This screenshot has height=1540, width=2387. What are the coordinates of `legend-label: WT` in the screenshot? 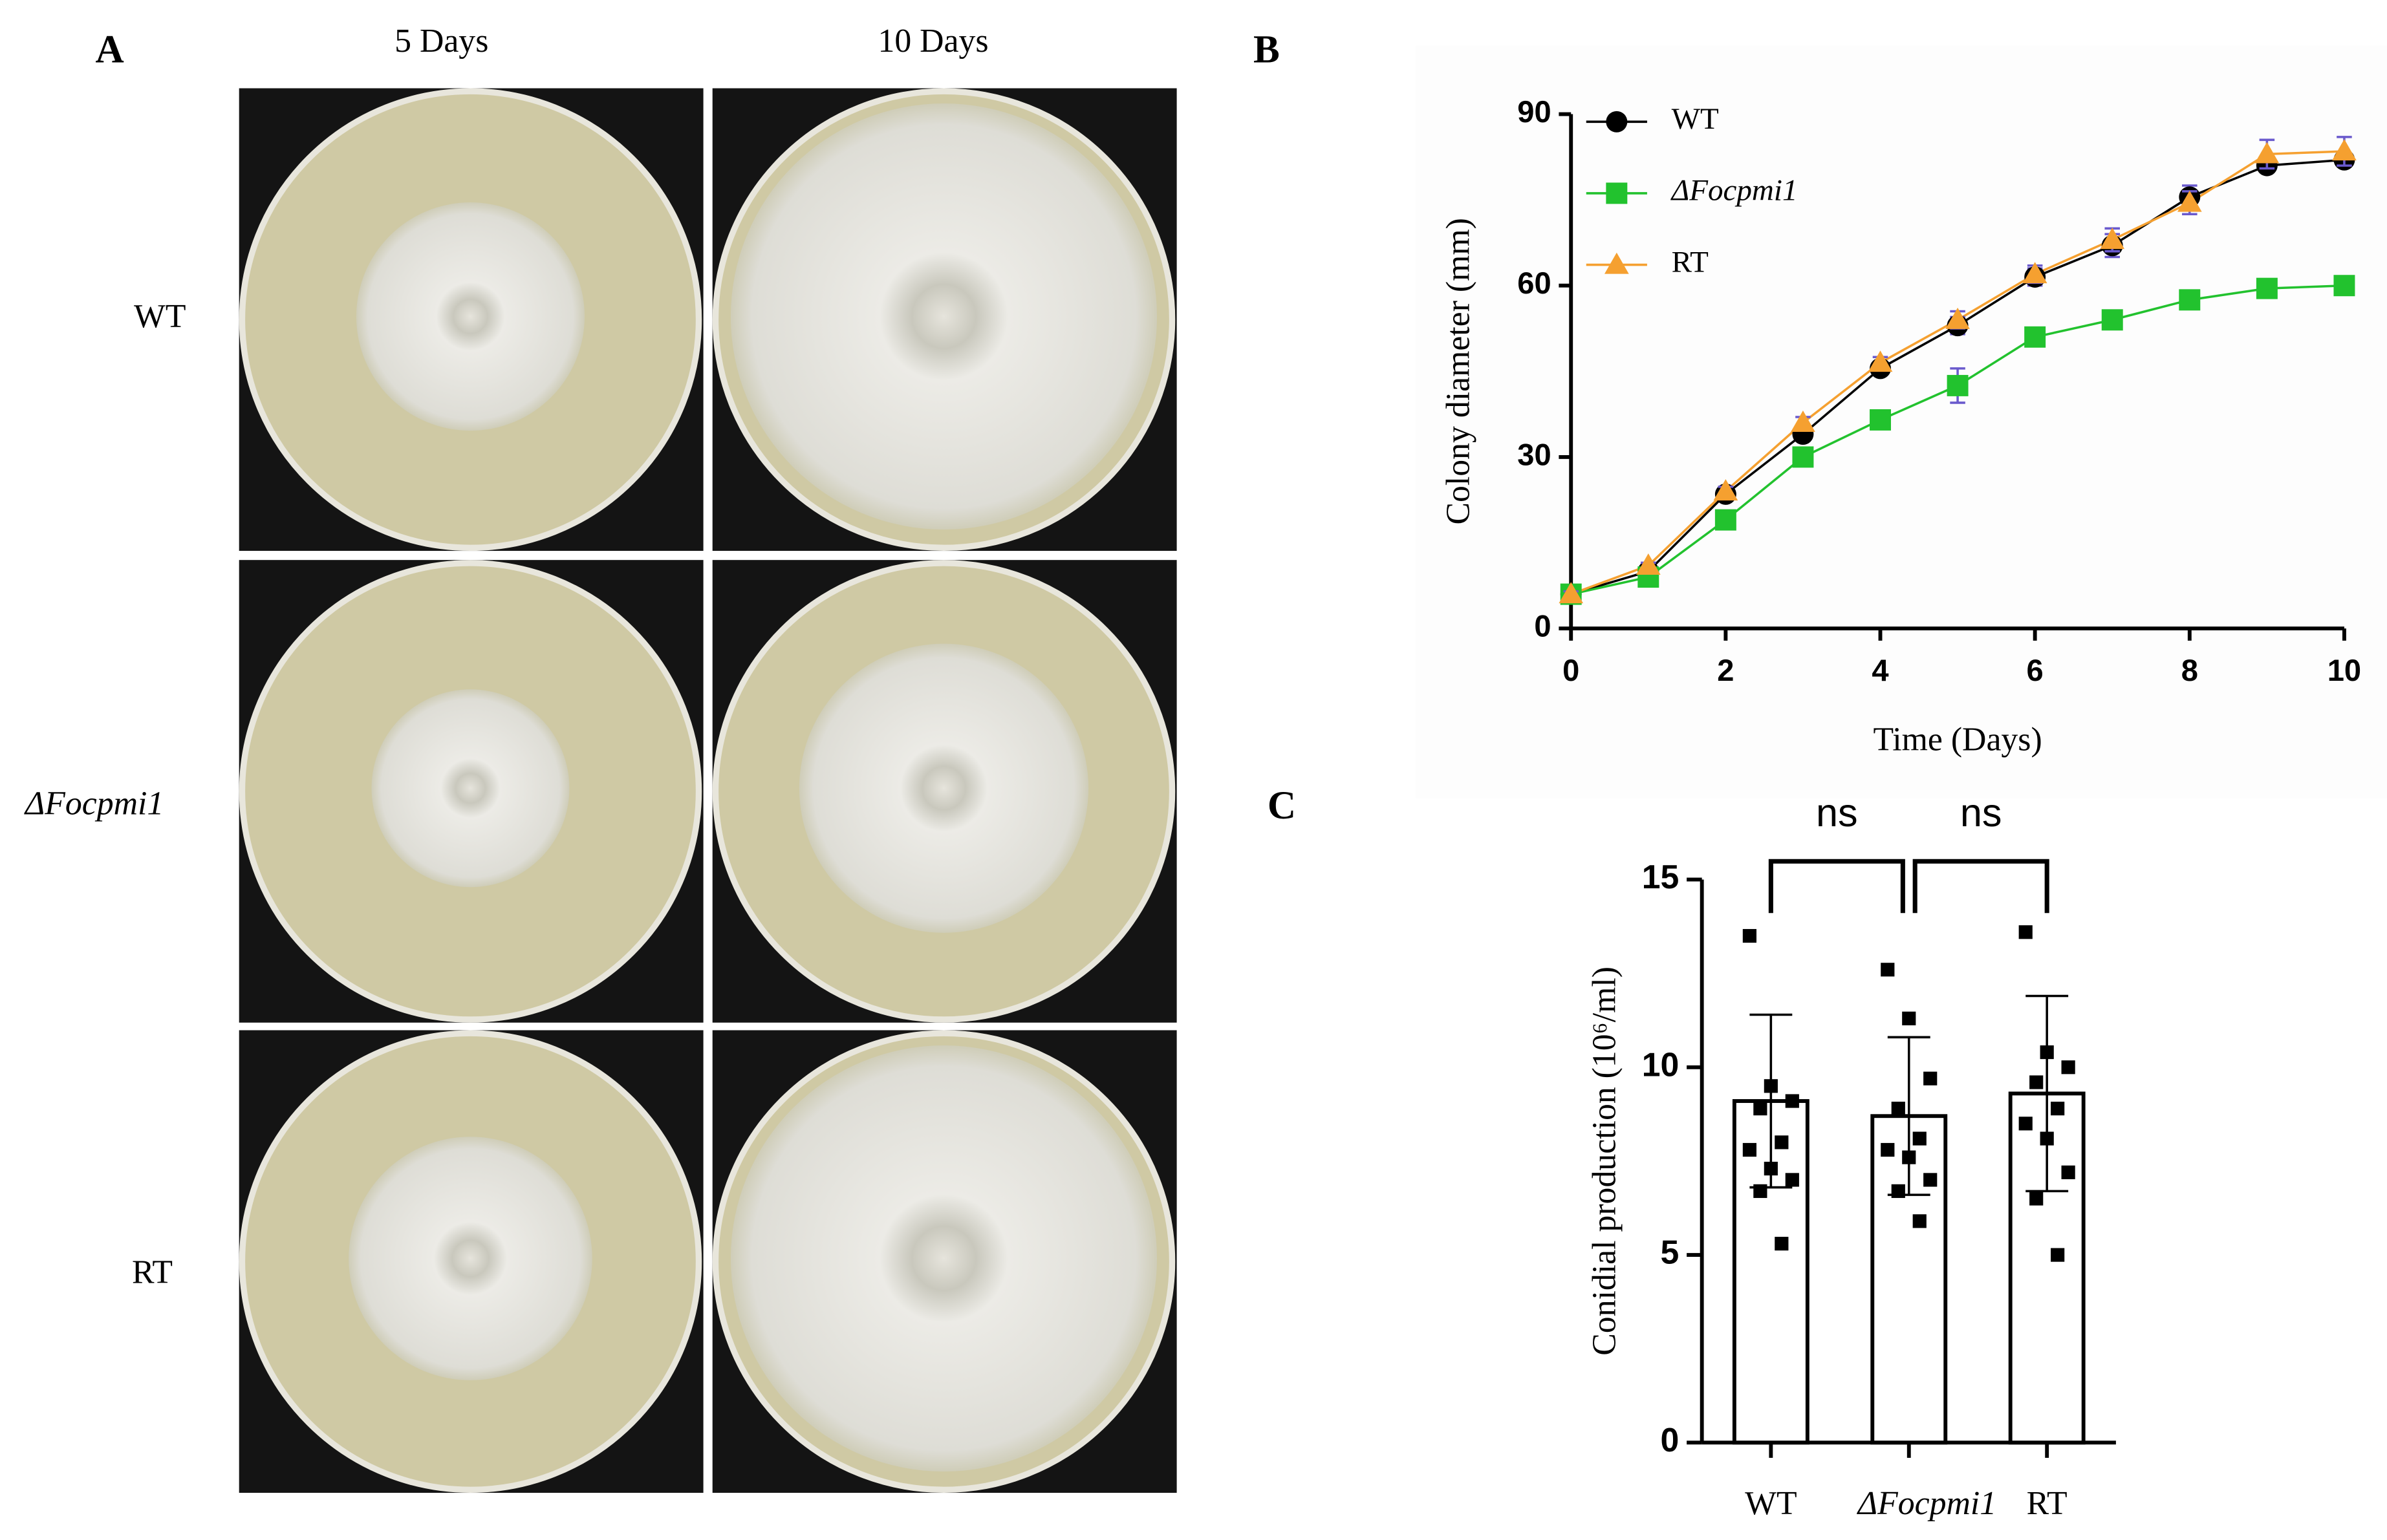 It's located at (1695, 119).